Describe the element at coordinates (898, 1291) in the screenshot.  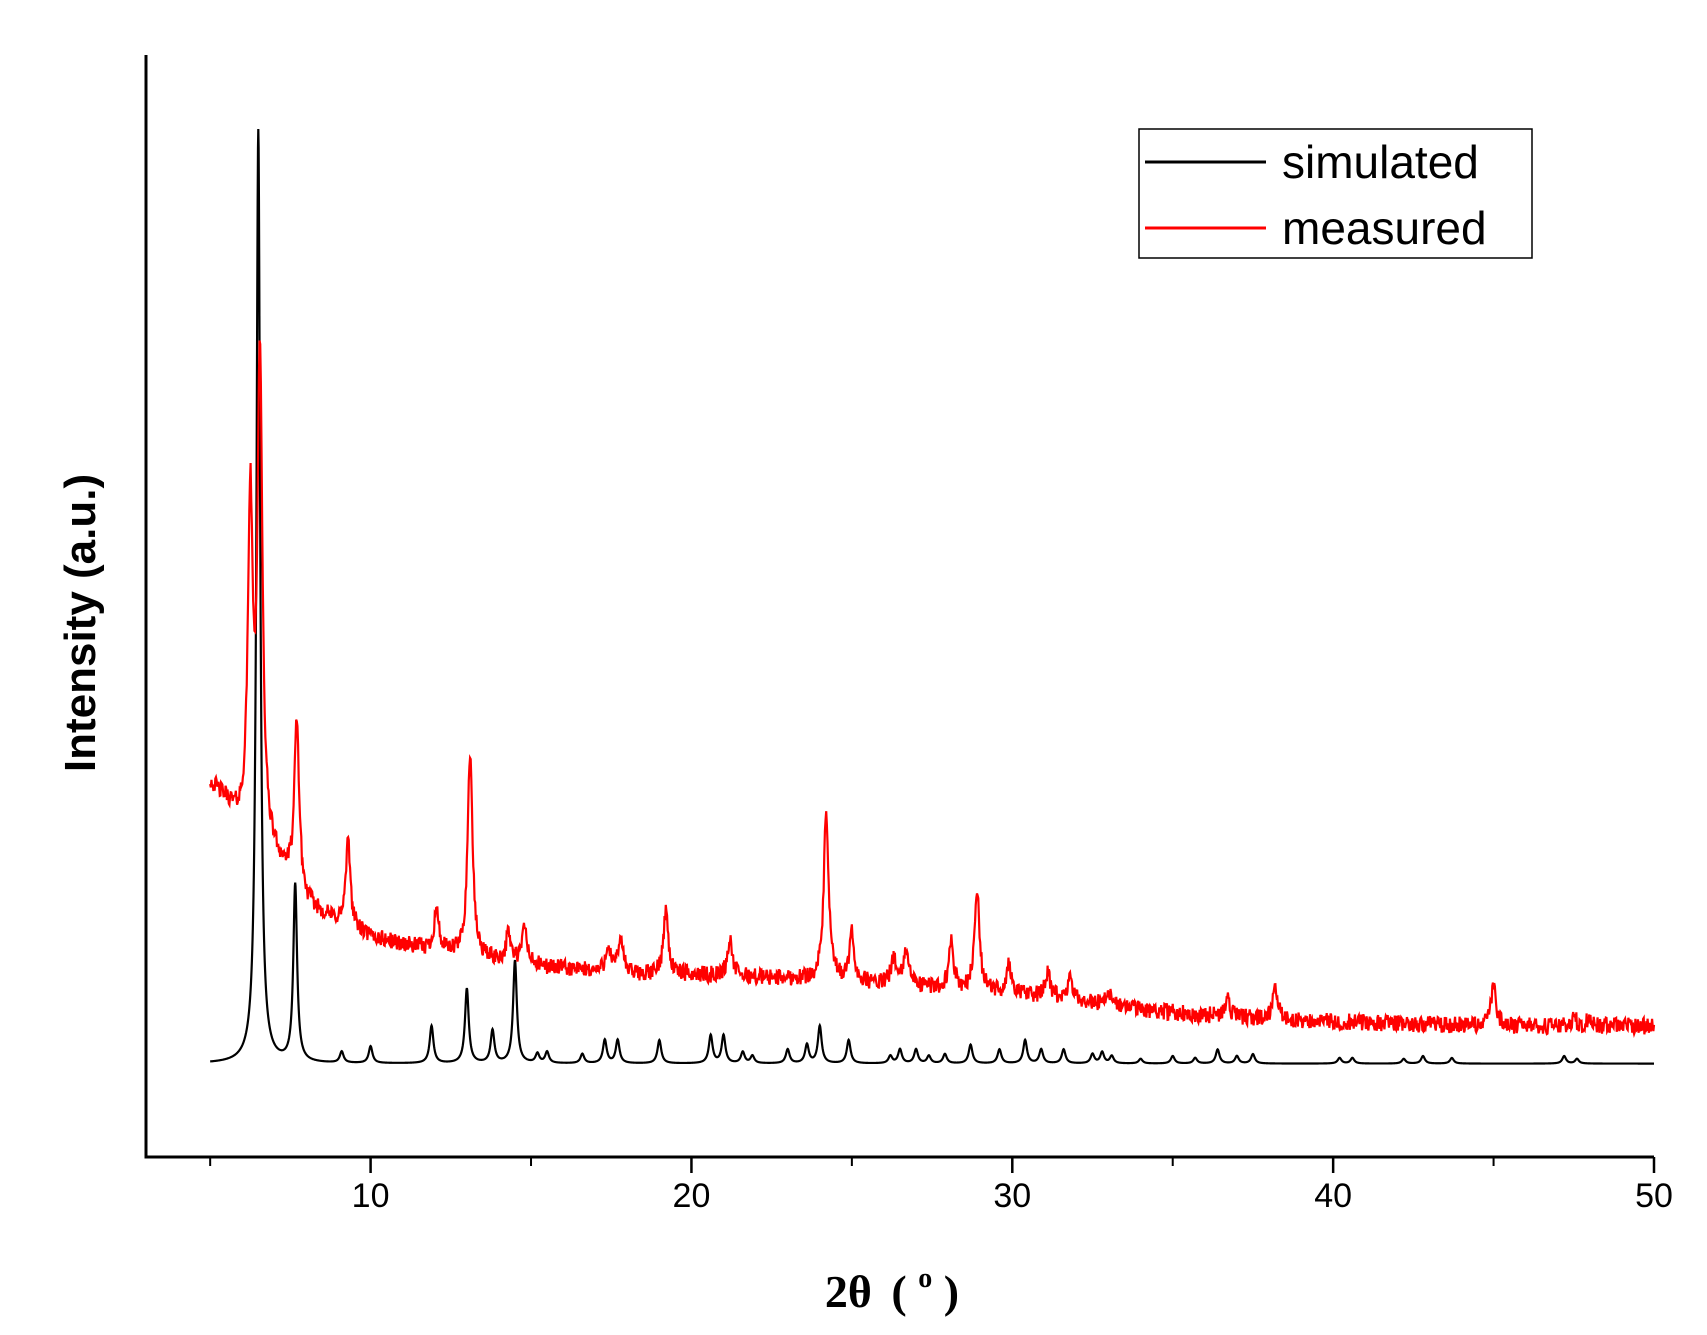
I see `x-axis-label-open: (` at that location.